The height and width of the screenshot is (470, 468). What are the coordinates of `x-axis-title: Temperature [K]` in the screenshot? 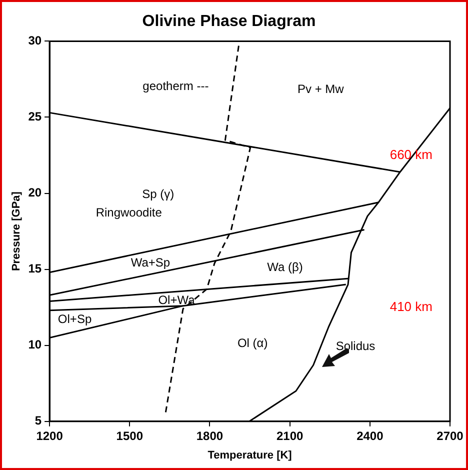 It's located at (250, 455).